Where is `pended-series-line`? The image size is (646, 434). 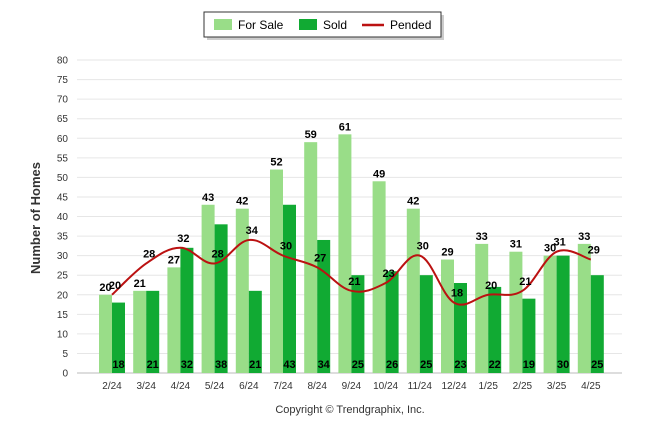 pended-series-line is located at coordinates (351, 272).